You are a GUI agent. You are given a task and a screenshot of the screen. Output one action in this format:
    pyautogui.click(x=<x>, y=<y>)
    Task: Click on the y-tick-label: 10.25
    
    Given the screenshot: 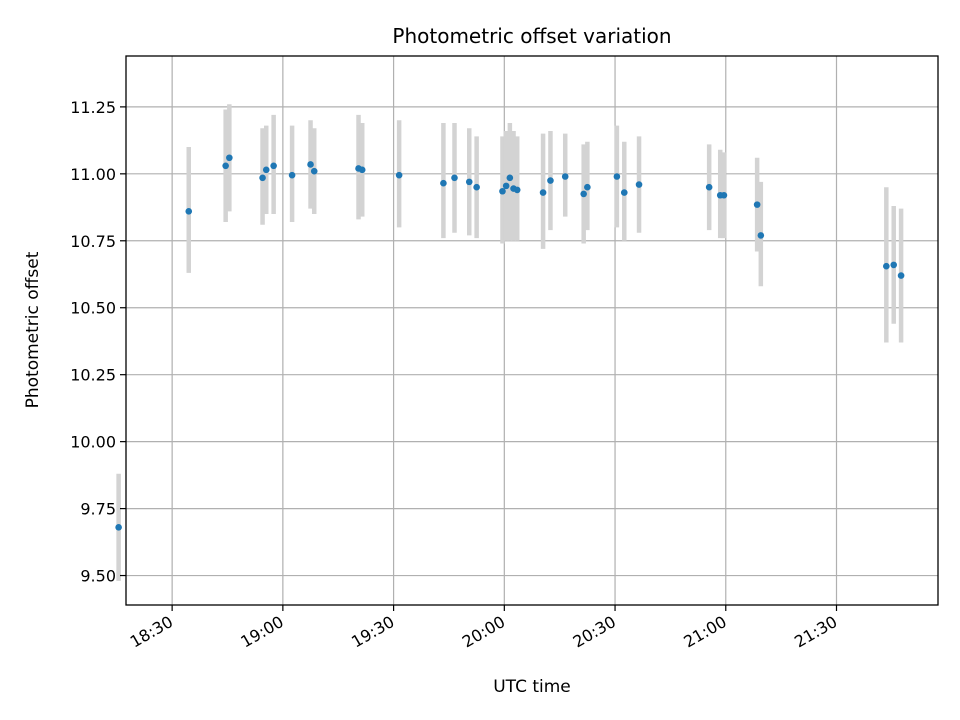 What is the action you would take?
    pyautogui.click(x=93, y=375)
    